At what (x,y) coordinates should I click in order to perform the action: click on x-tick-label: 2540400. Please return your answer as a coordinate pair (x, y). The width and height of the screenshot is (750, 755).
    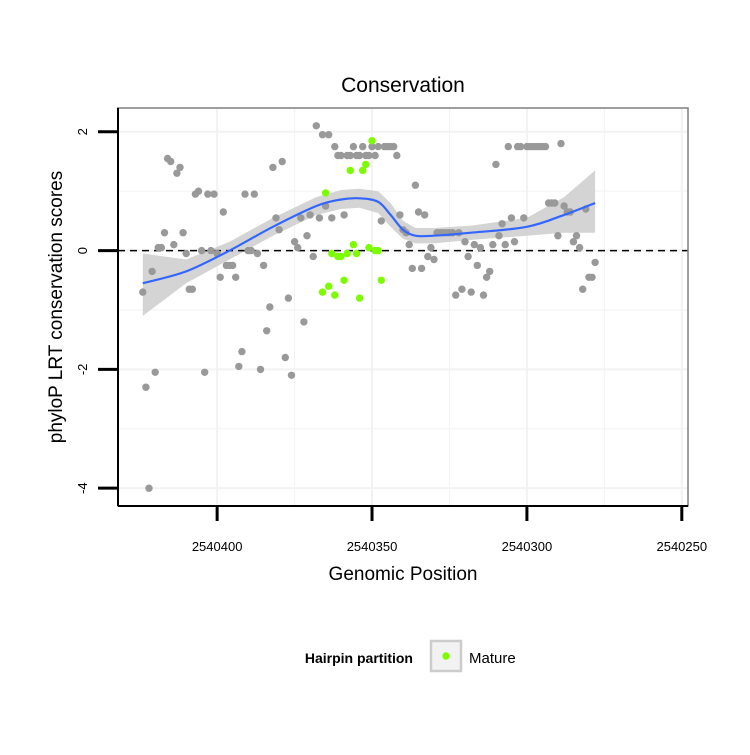
    Looking at the image, I should click on (217, 546).